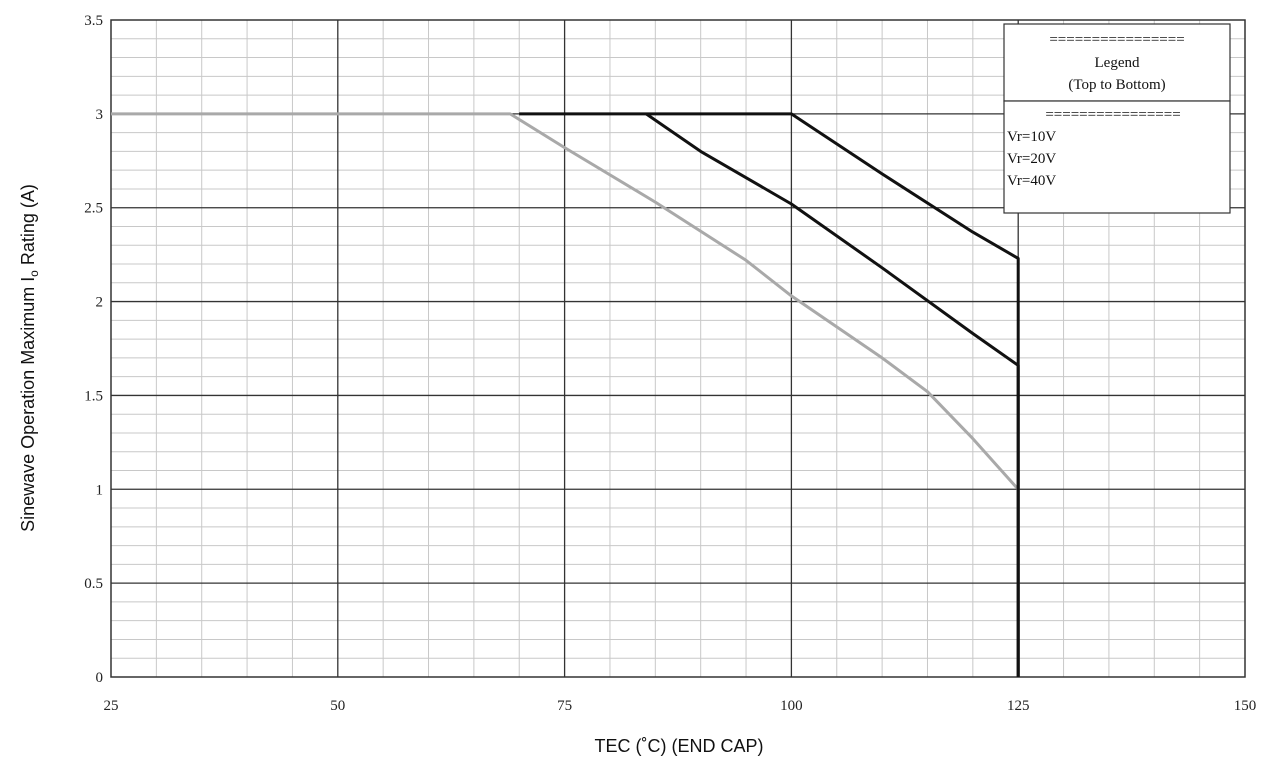  Describe the element at coordinates (1018, 706) in the screenshot. I see `x-tick-label: 125` at that location.